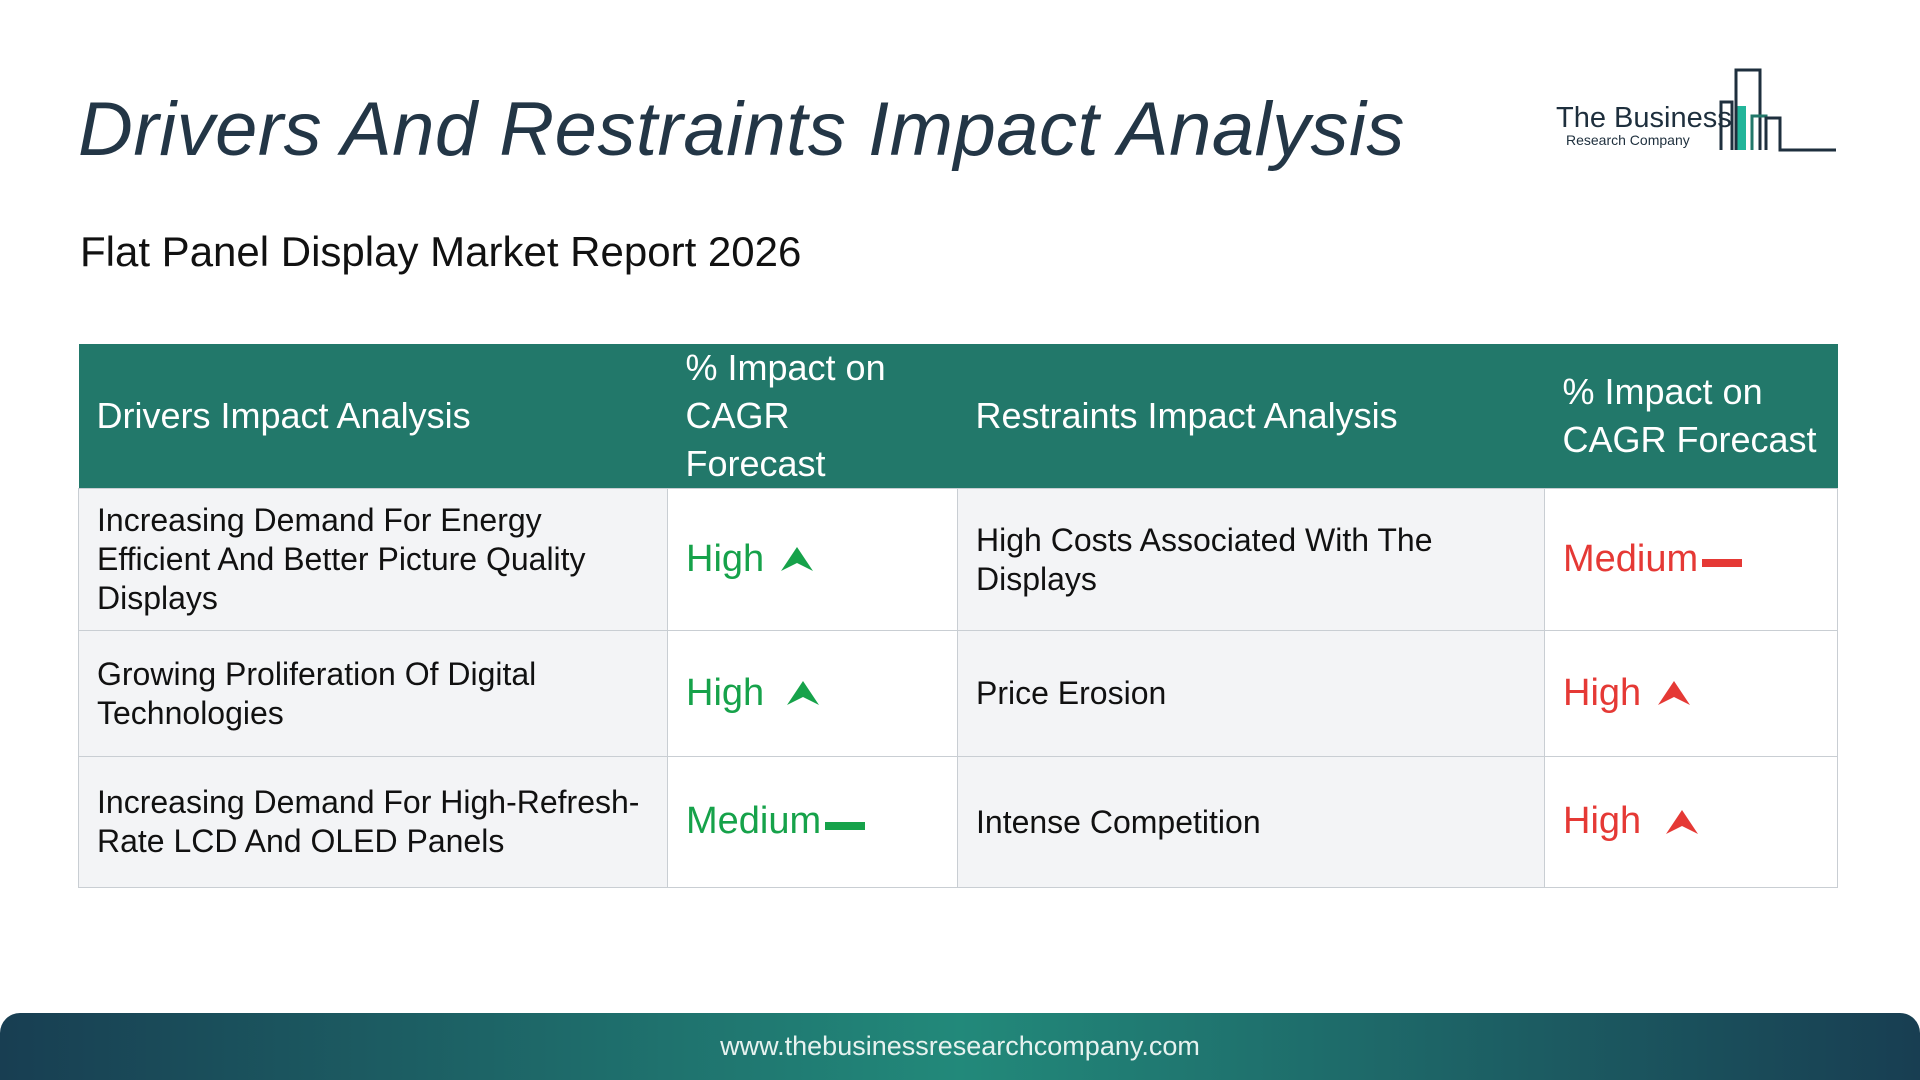  I want to click on restraint-impact-cell: Medium, so click(1691, 559).